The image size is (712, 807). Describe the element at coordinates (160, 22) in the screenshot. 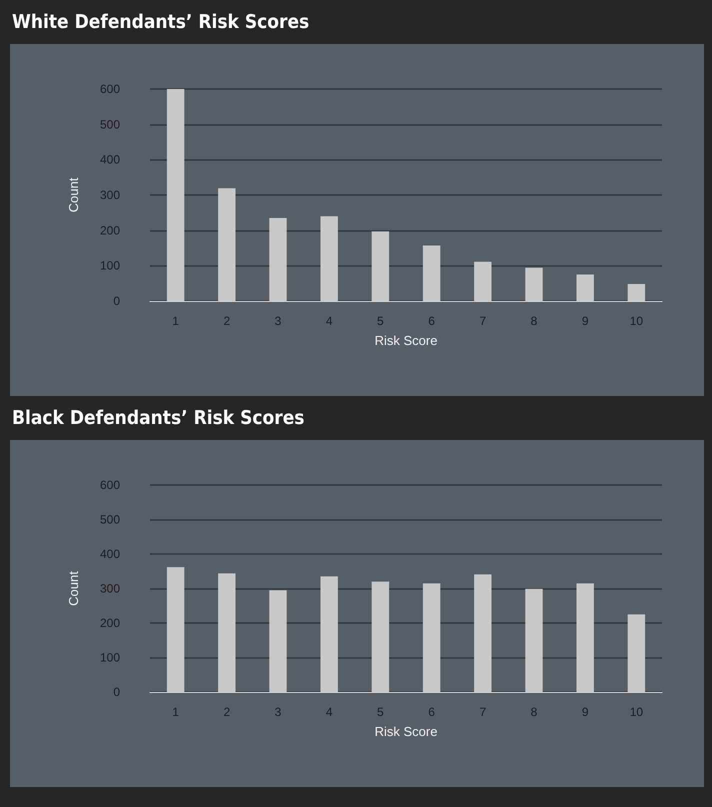

I see `chart-title: White Defendants’ Risk Scores` at that location.